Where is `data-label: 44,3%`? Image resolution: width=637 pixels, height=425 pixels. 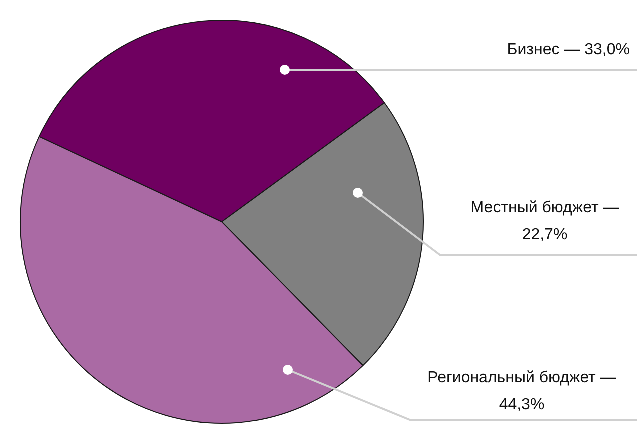
data-label: 44,3% is located at coordinates (522, 405).